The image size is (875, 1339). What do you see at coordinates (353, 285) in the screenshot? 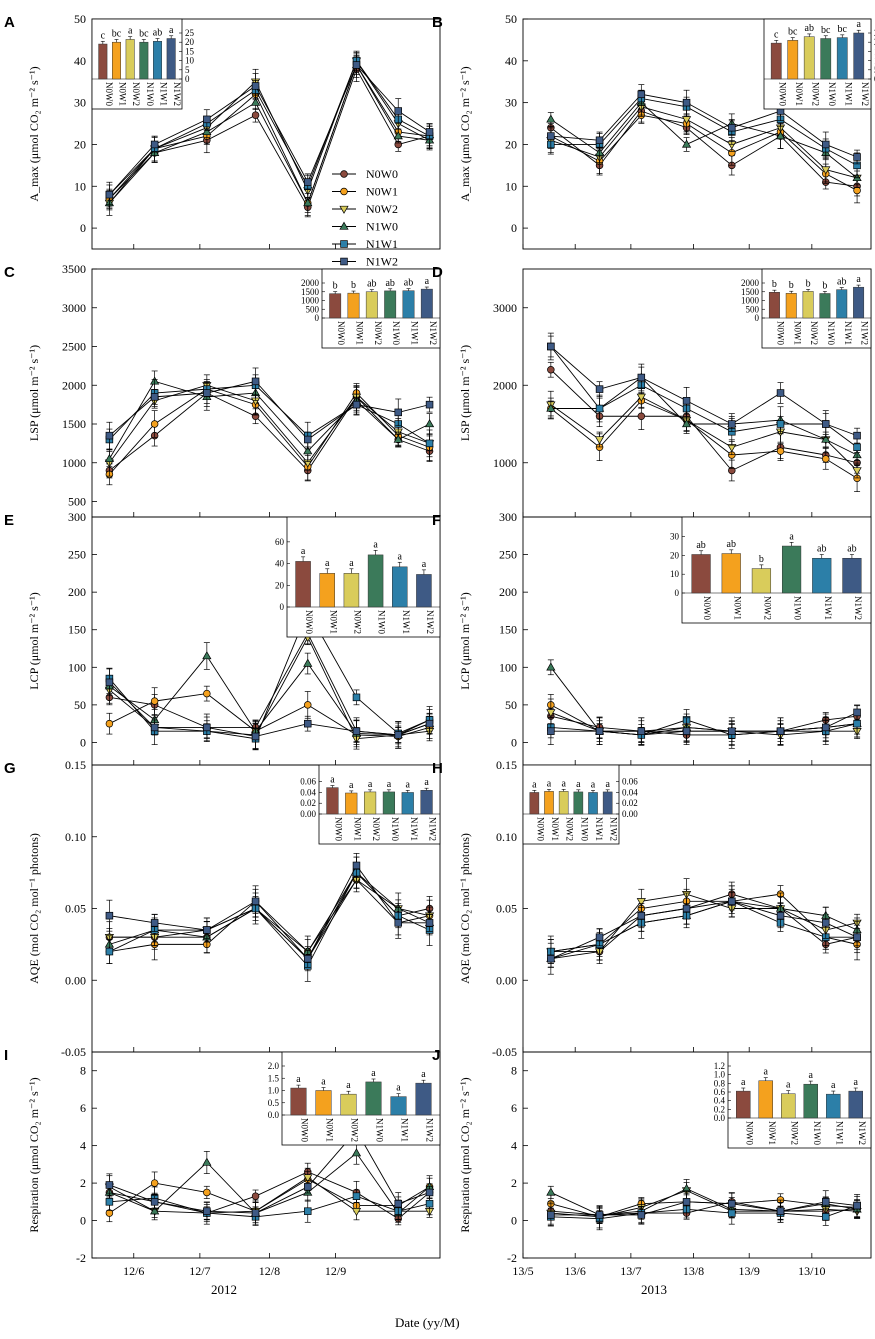
I see `inset-letter: b` at bounding box center [353, 285].